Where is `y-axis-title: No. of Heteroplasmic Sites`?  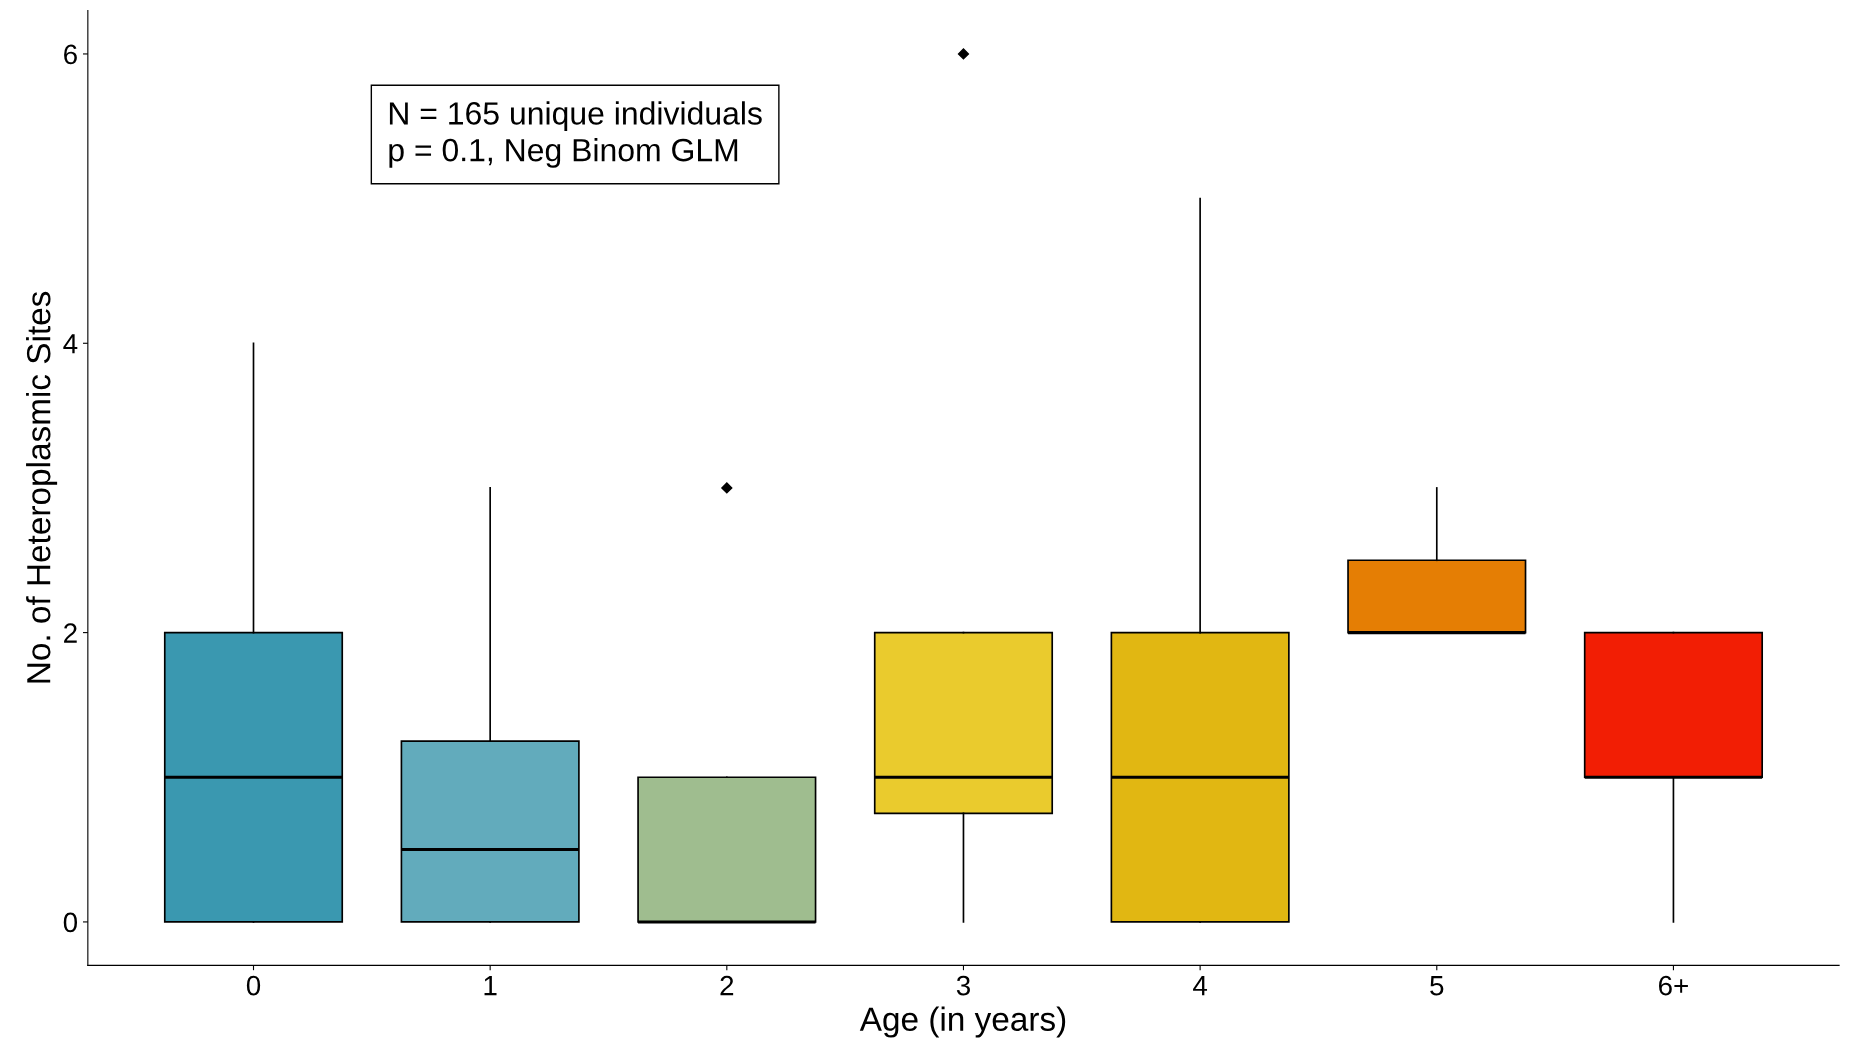
y-axis-title: No. of Heteroplasmic Sites is located at coordinates (42, 487).